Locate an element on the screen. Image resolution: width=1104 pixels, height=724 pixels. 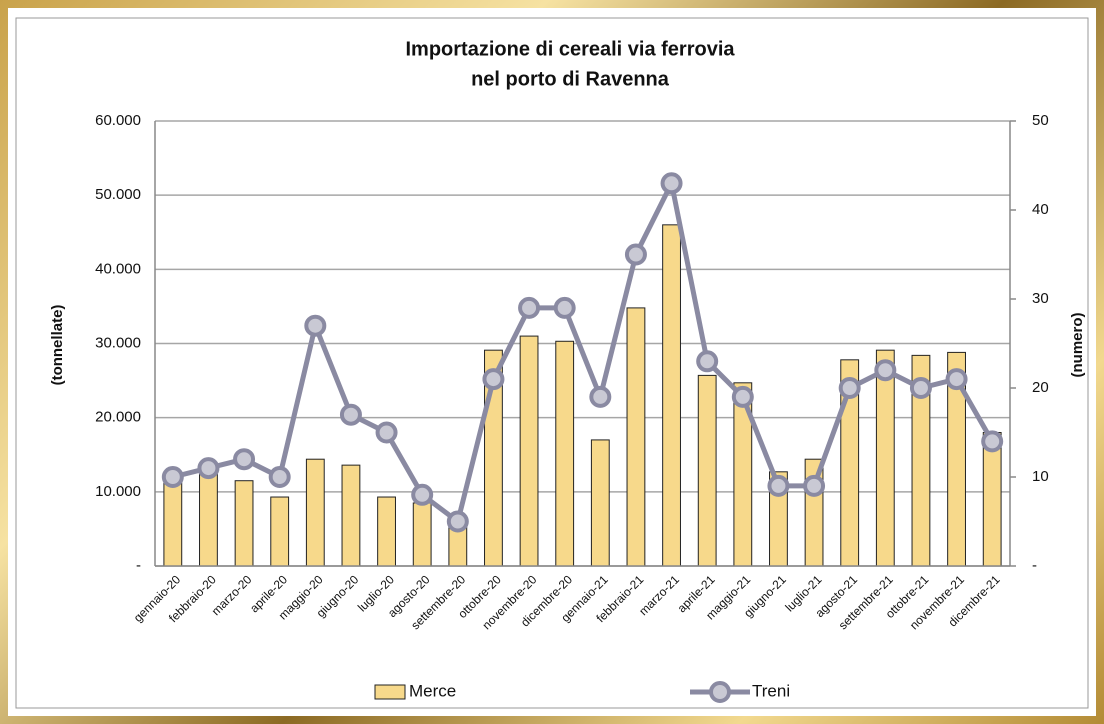
legend-label: Merce is located at coordinates (432, 690).